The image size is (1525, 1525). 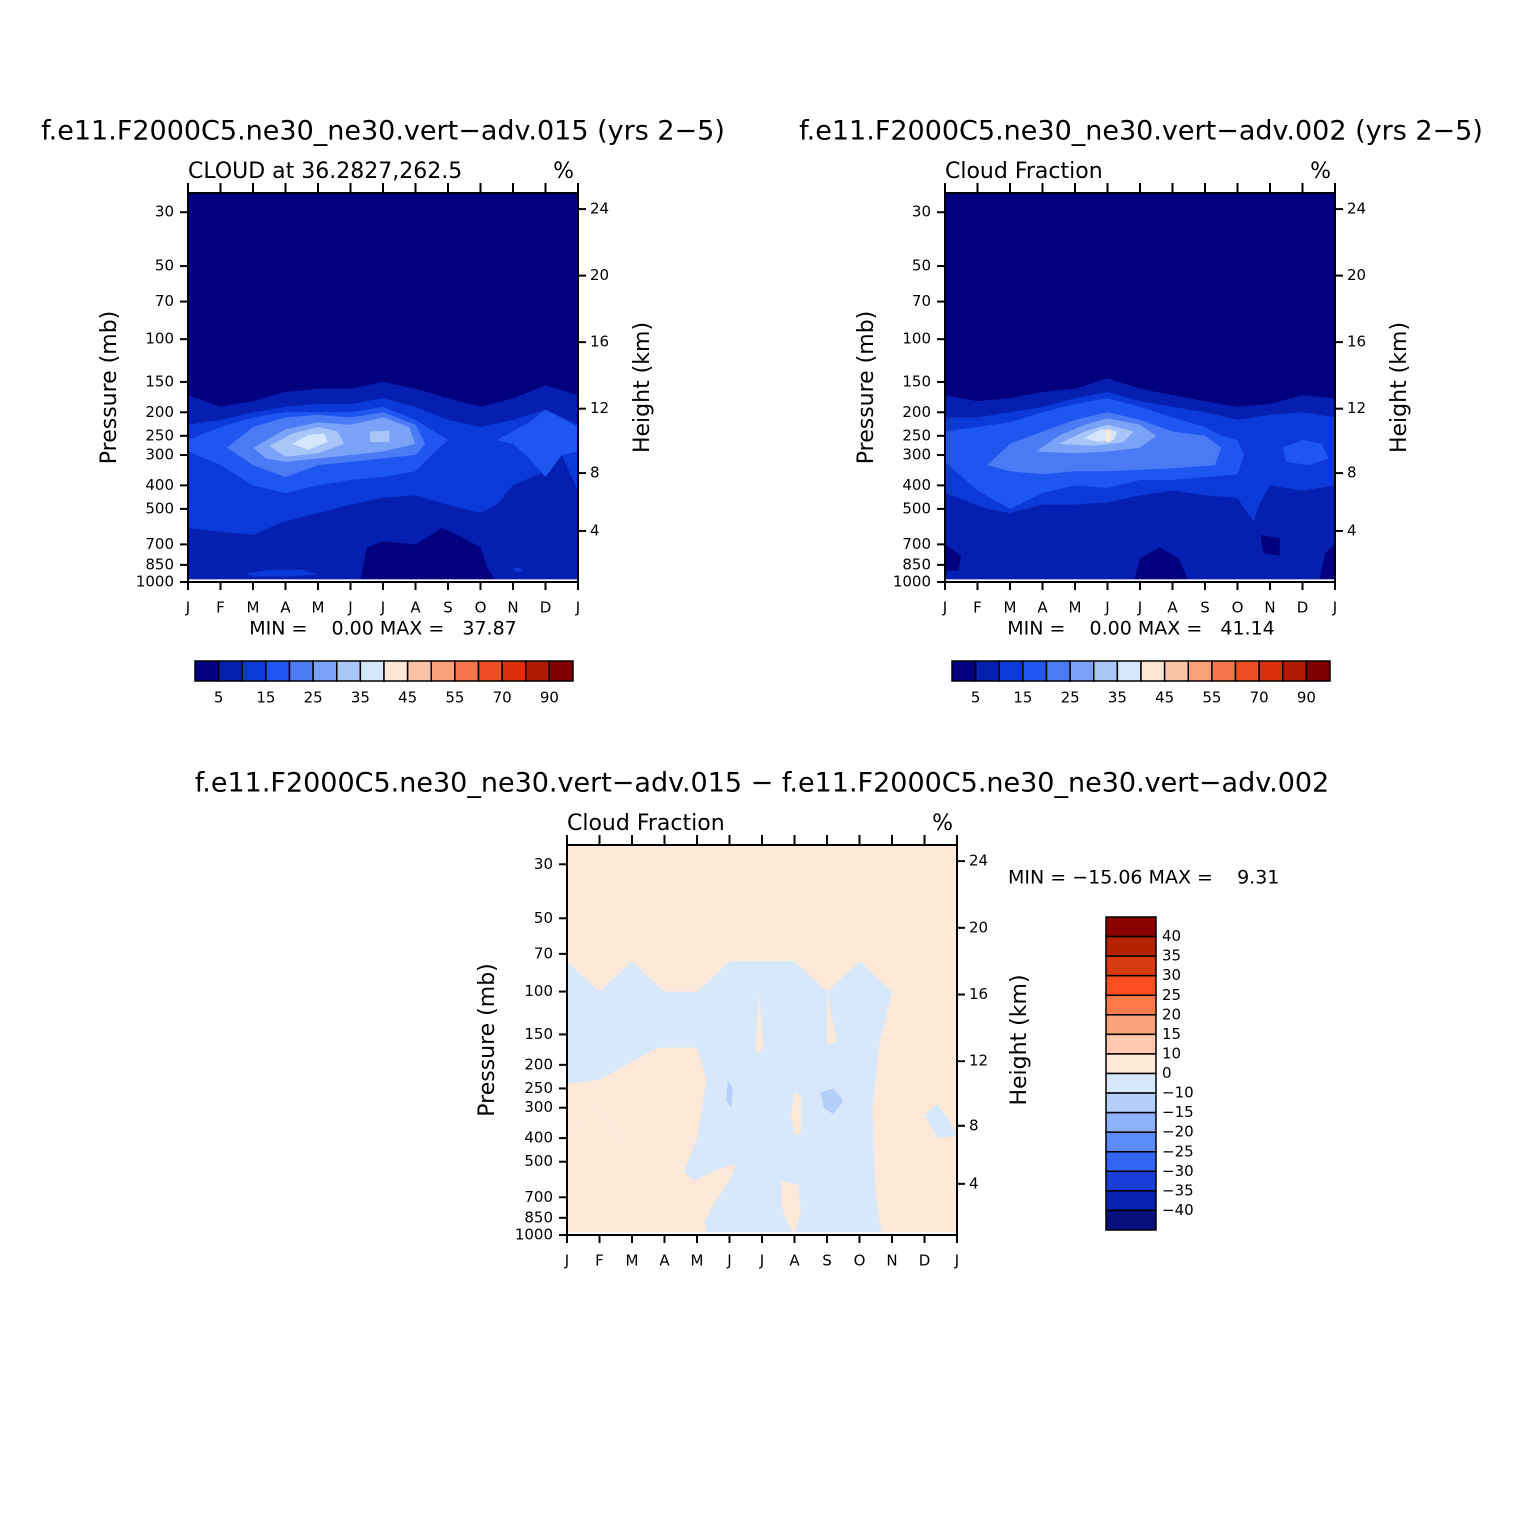 What do you see at coordinates (538, 1138) in the screenshot?
I see `y-tick-label: 400` at bounding box center [538, 1138].